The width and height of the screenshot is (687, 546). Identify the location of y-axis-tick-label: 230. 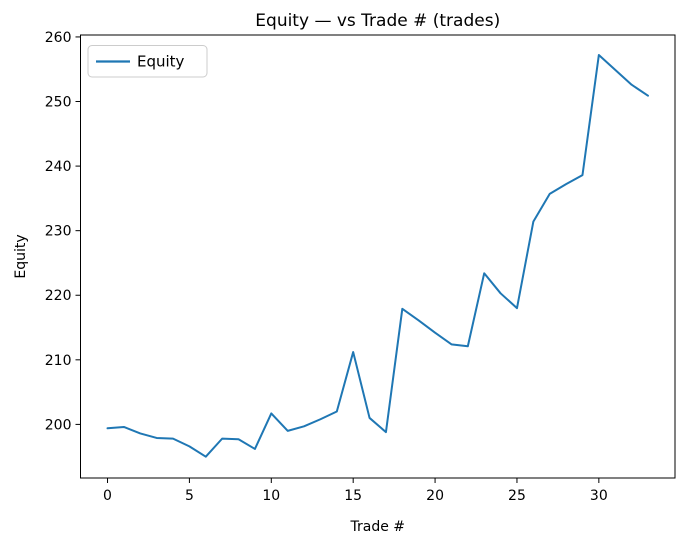
(58, 232).